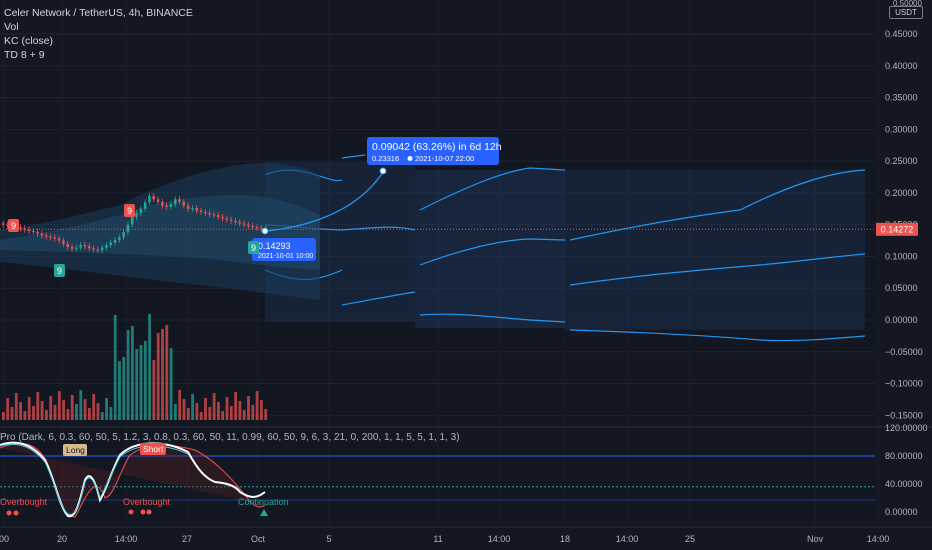 The height and width of the screenshot is (550, 932). Describe the element at coordinates (98, 13) in the screenshot. I see `symbol-title: Celer Network / TetherUS, 4h, BINANCE` at that location.